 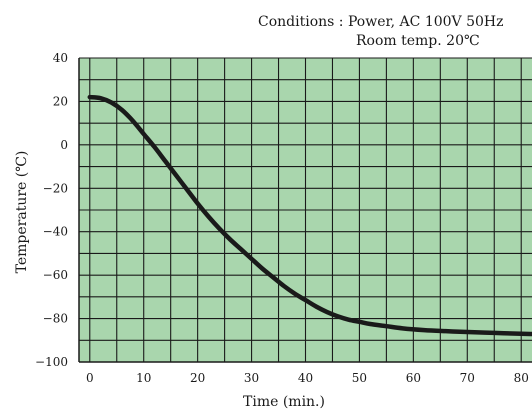 What do you see at coordinates (284, 402) in the screenshot?
I see `x-axis-title: Time (min.)` at bounding box center [284, 402].